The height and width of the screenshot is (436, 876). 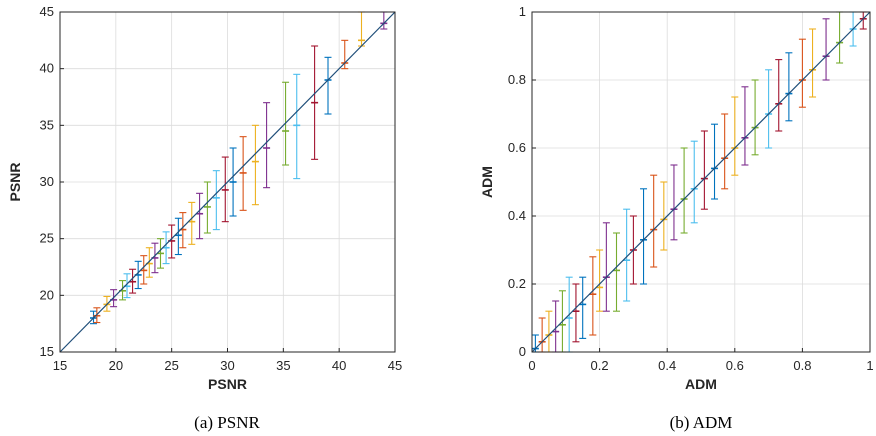 What do you see at coordinates (227, 422) in the screenshot?
I see `figure-caption: (a) PSNR` at bounding box center [227, 422].